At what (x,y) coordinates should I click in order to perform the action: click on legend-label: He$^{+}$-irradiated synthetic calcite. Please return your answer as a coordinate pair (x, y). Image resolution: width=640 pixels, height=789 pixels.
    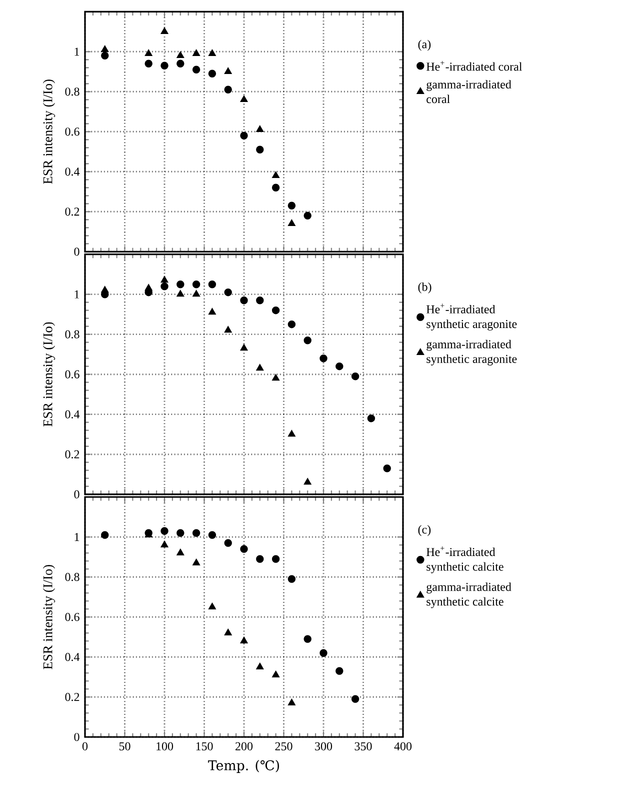
    Looking at the image, I should click on (465, 560).